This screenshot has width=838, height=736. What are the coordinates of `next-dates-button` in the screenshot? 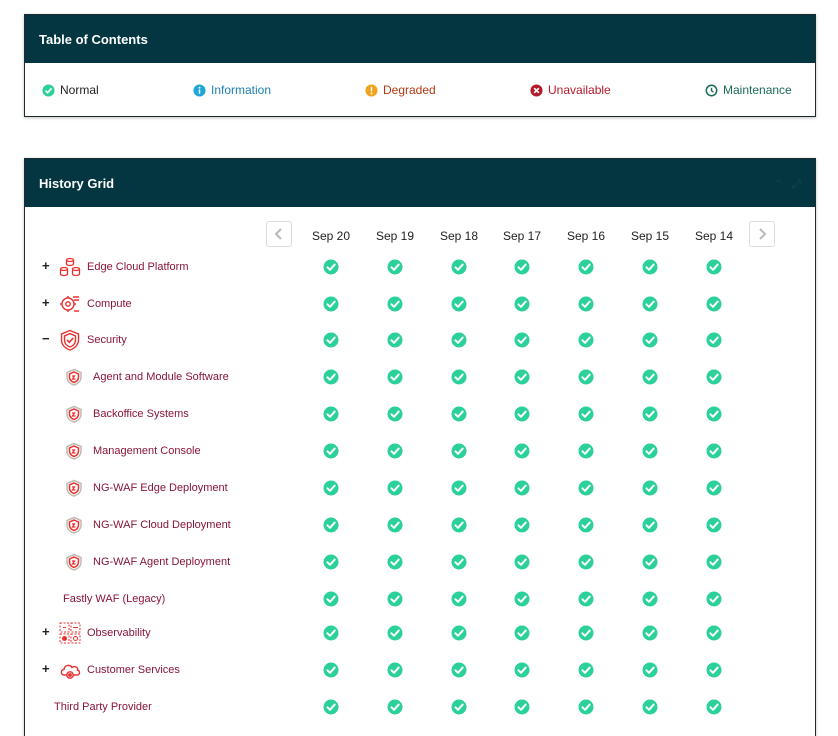 It's located at (762, 234).